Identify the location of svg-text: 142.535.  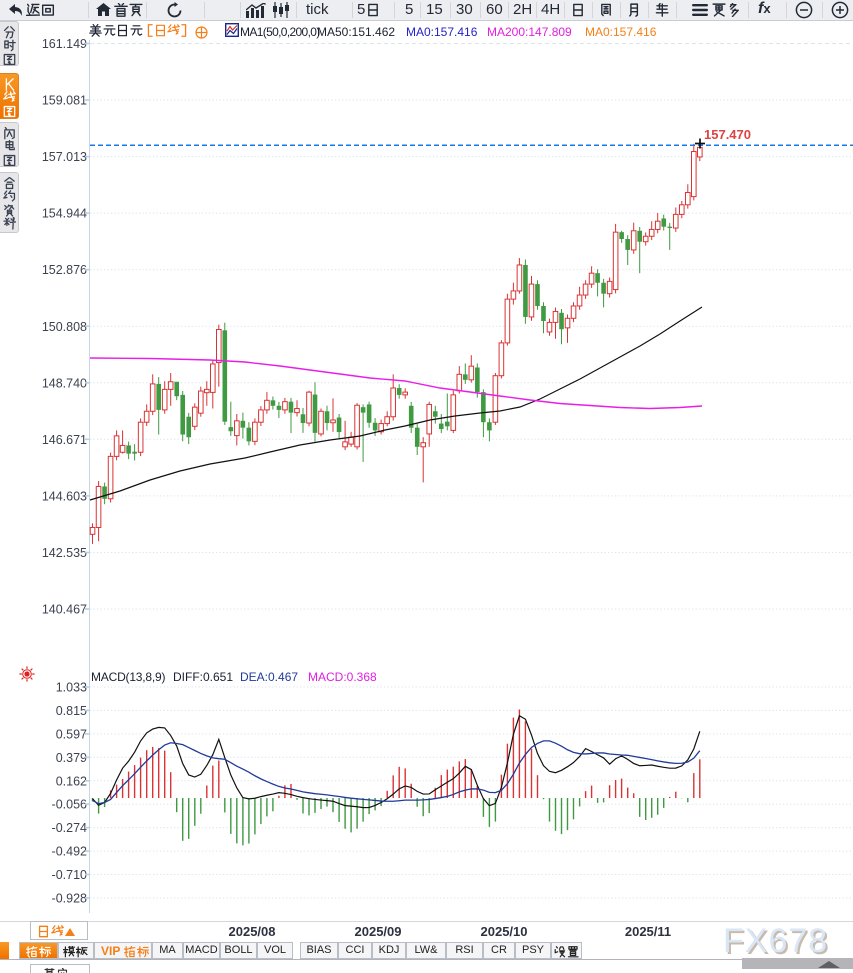
(64, 553).